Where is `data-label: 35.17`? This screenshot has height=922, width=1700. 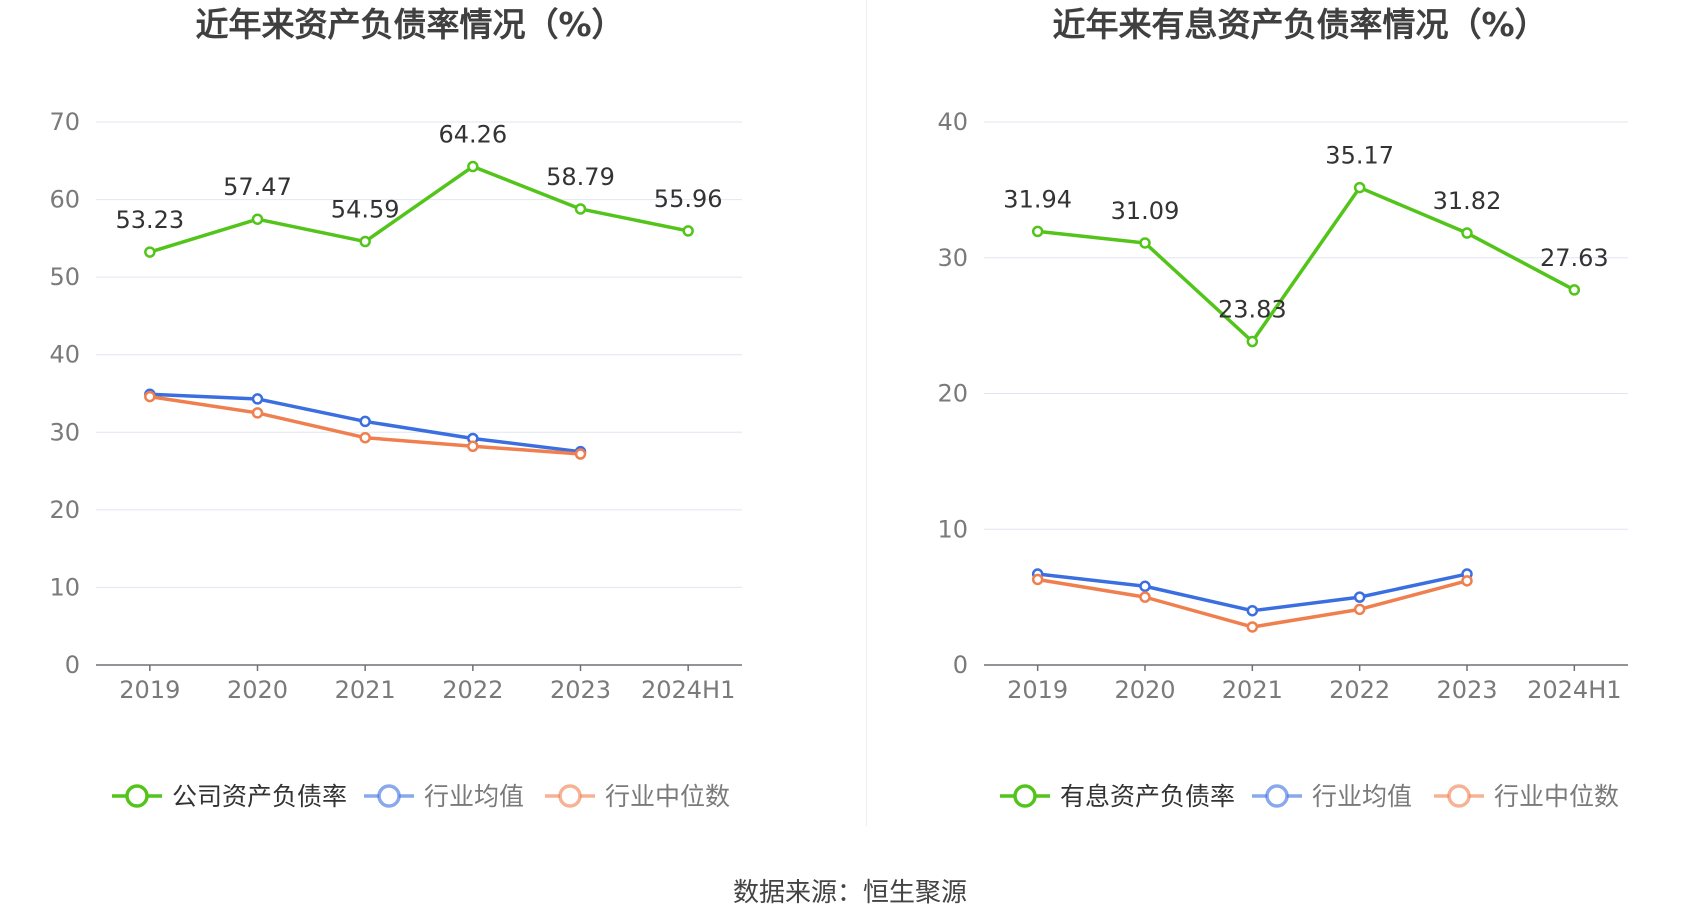 data-label: 35.17 is located at coordinates (1359, 156).